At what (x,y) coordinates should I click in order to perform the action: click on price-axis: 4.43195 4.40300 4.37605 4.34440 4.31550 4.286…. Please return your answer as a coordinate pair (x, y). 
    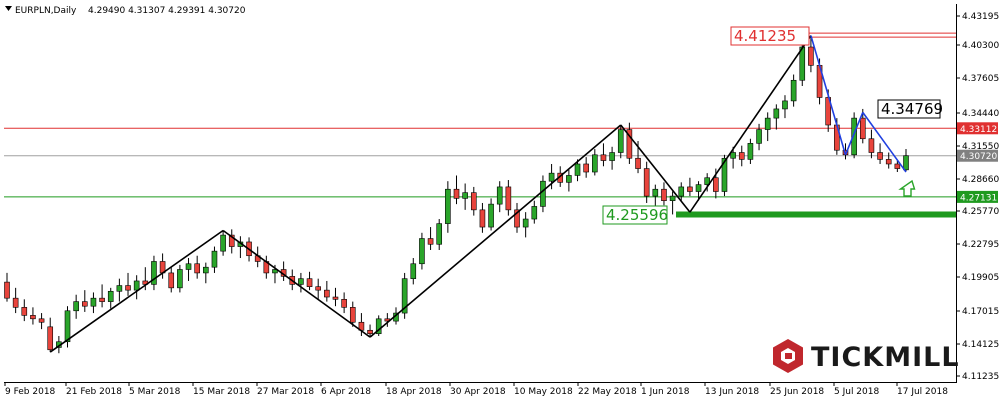
    Looking at the image, I should click on (977, 197).